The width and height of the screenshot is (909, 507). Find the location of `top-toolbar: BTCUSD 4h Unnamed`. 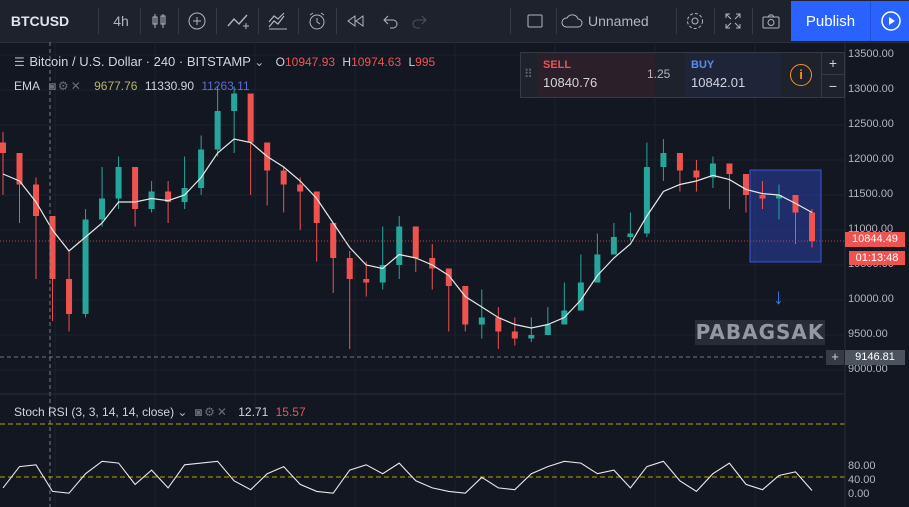

top-toolbar: BTCUSD 4h Unnamed is located at coordinates (454, 21).